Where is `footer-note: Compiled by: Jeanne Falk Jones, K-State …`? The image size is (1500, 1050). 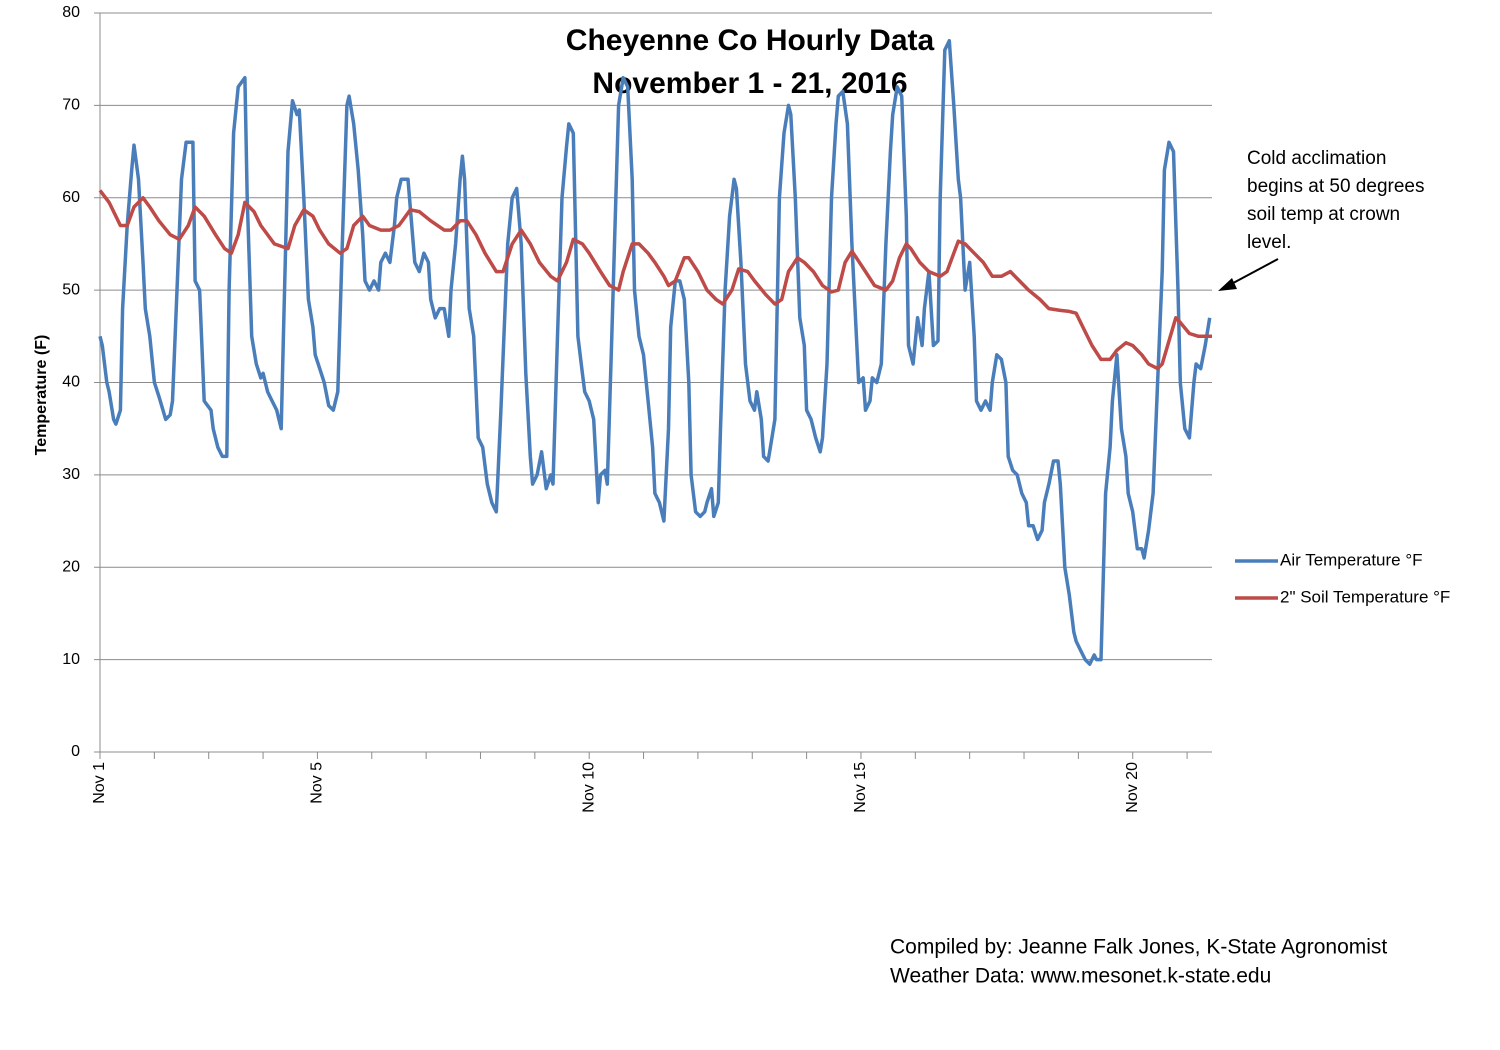 footer-note: Compiled by: Jeanne Falk Jones, K-State … is located at coordinates (1138, 947).